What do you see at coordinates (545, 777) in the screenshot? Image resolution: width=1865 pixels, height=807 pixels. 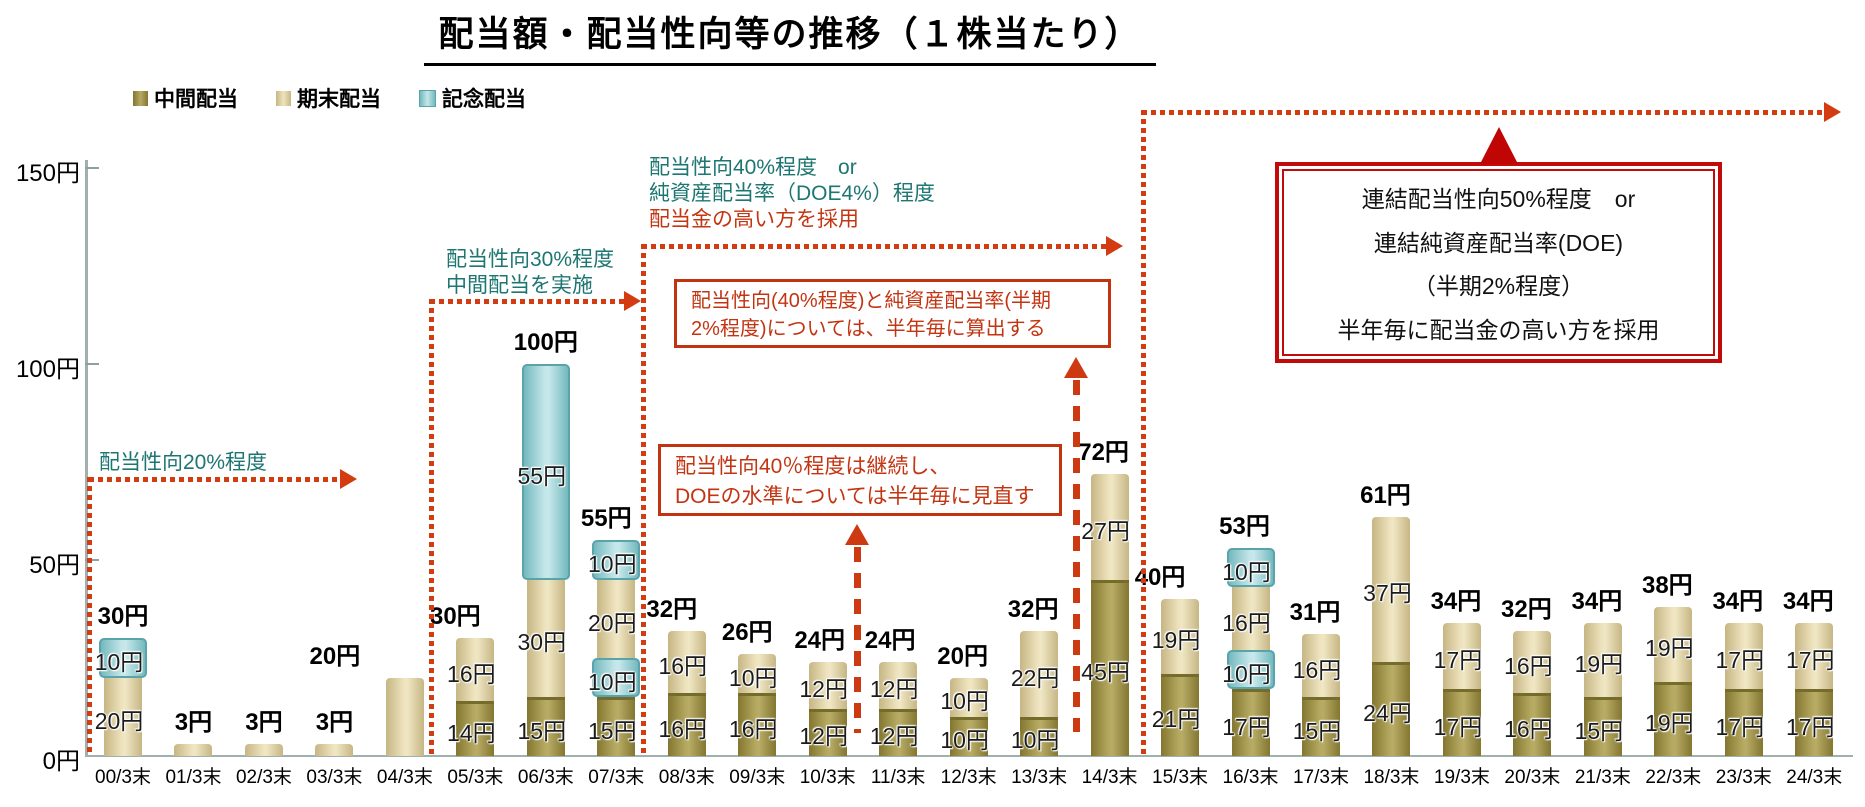 I see `x-axis-label: 06/3末` at bounding box center [545, 777].